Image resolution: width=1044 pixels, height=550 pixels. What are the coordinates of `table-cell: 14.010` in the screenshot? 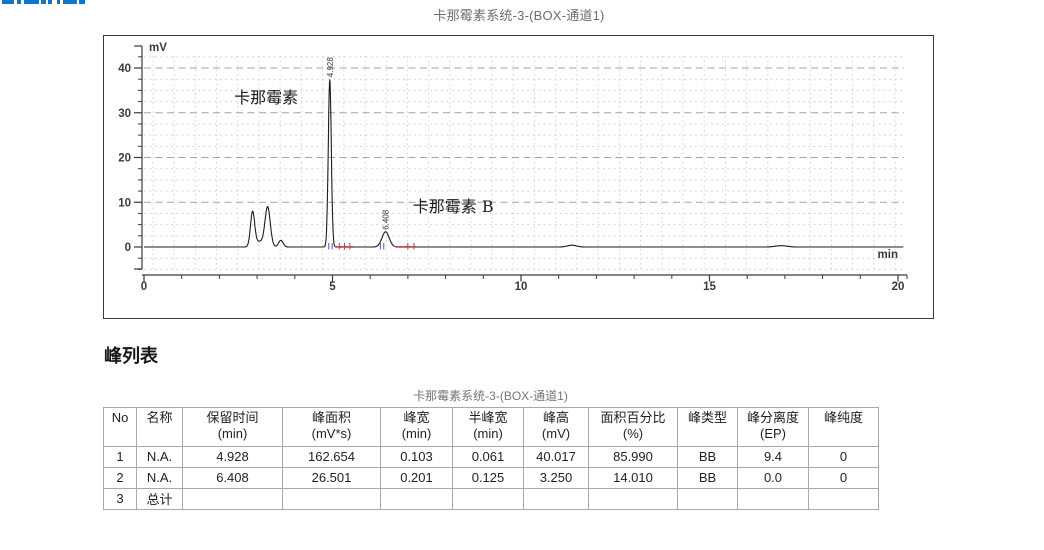 It's located at (633, 477).